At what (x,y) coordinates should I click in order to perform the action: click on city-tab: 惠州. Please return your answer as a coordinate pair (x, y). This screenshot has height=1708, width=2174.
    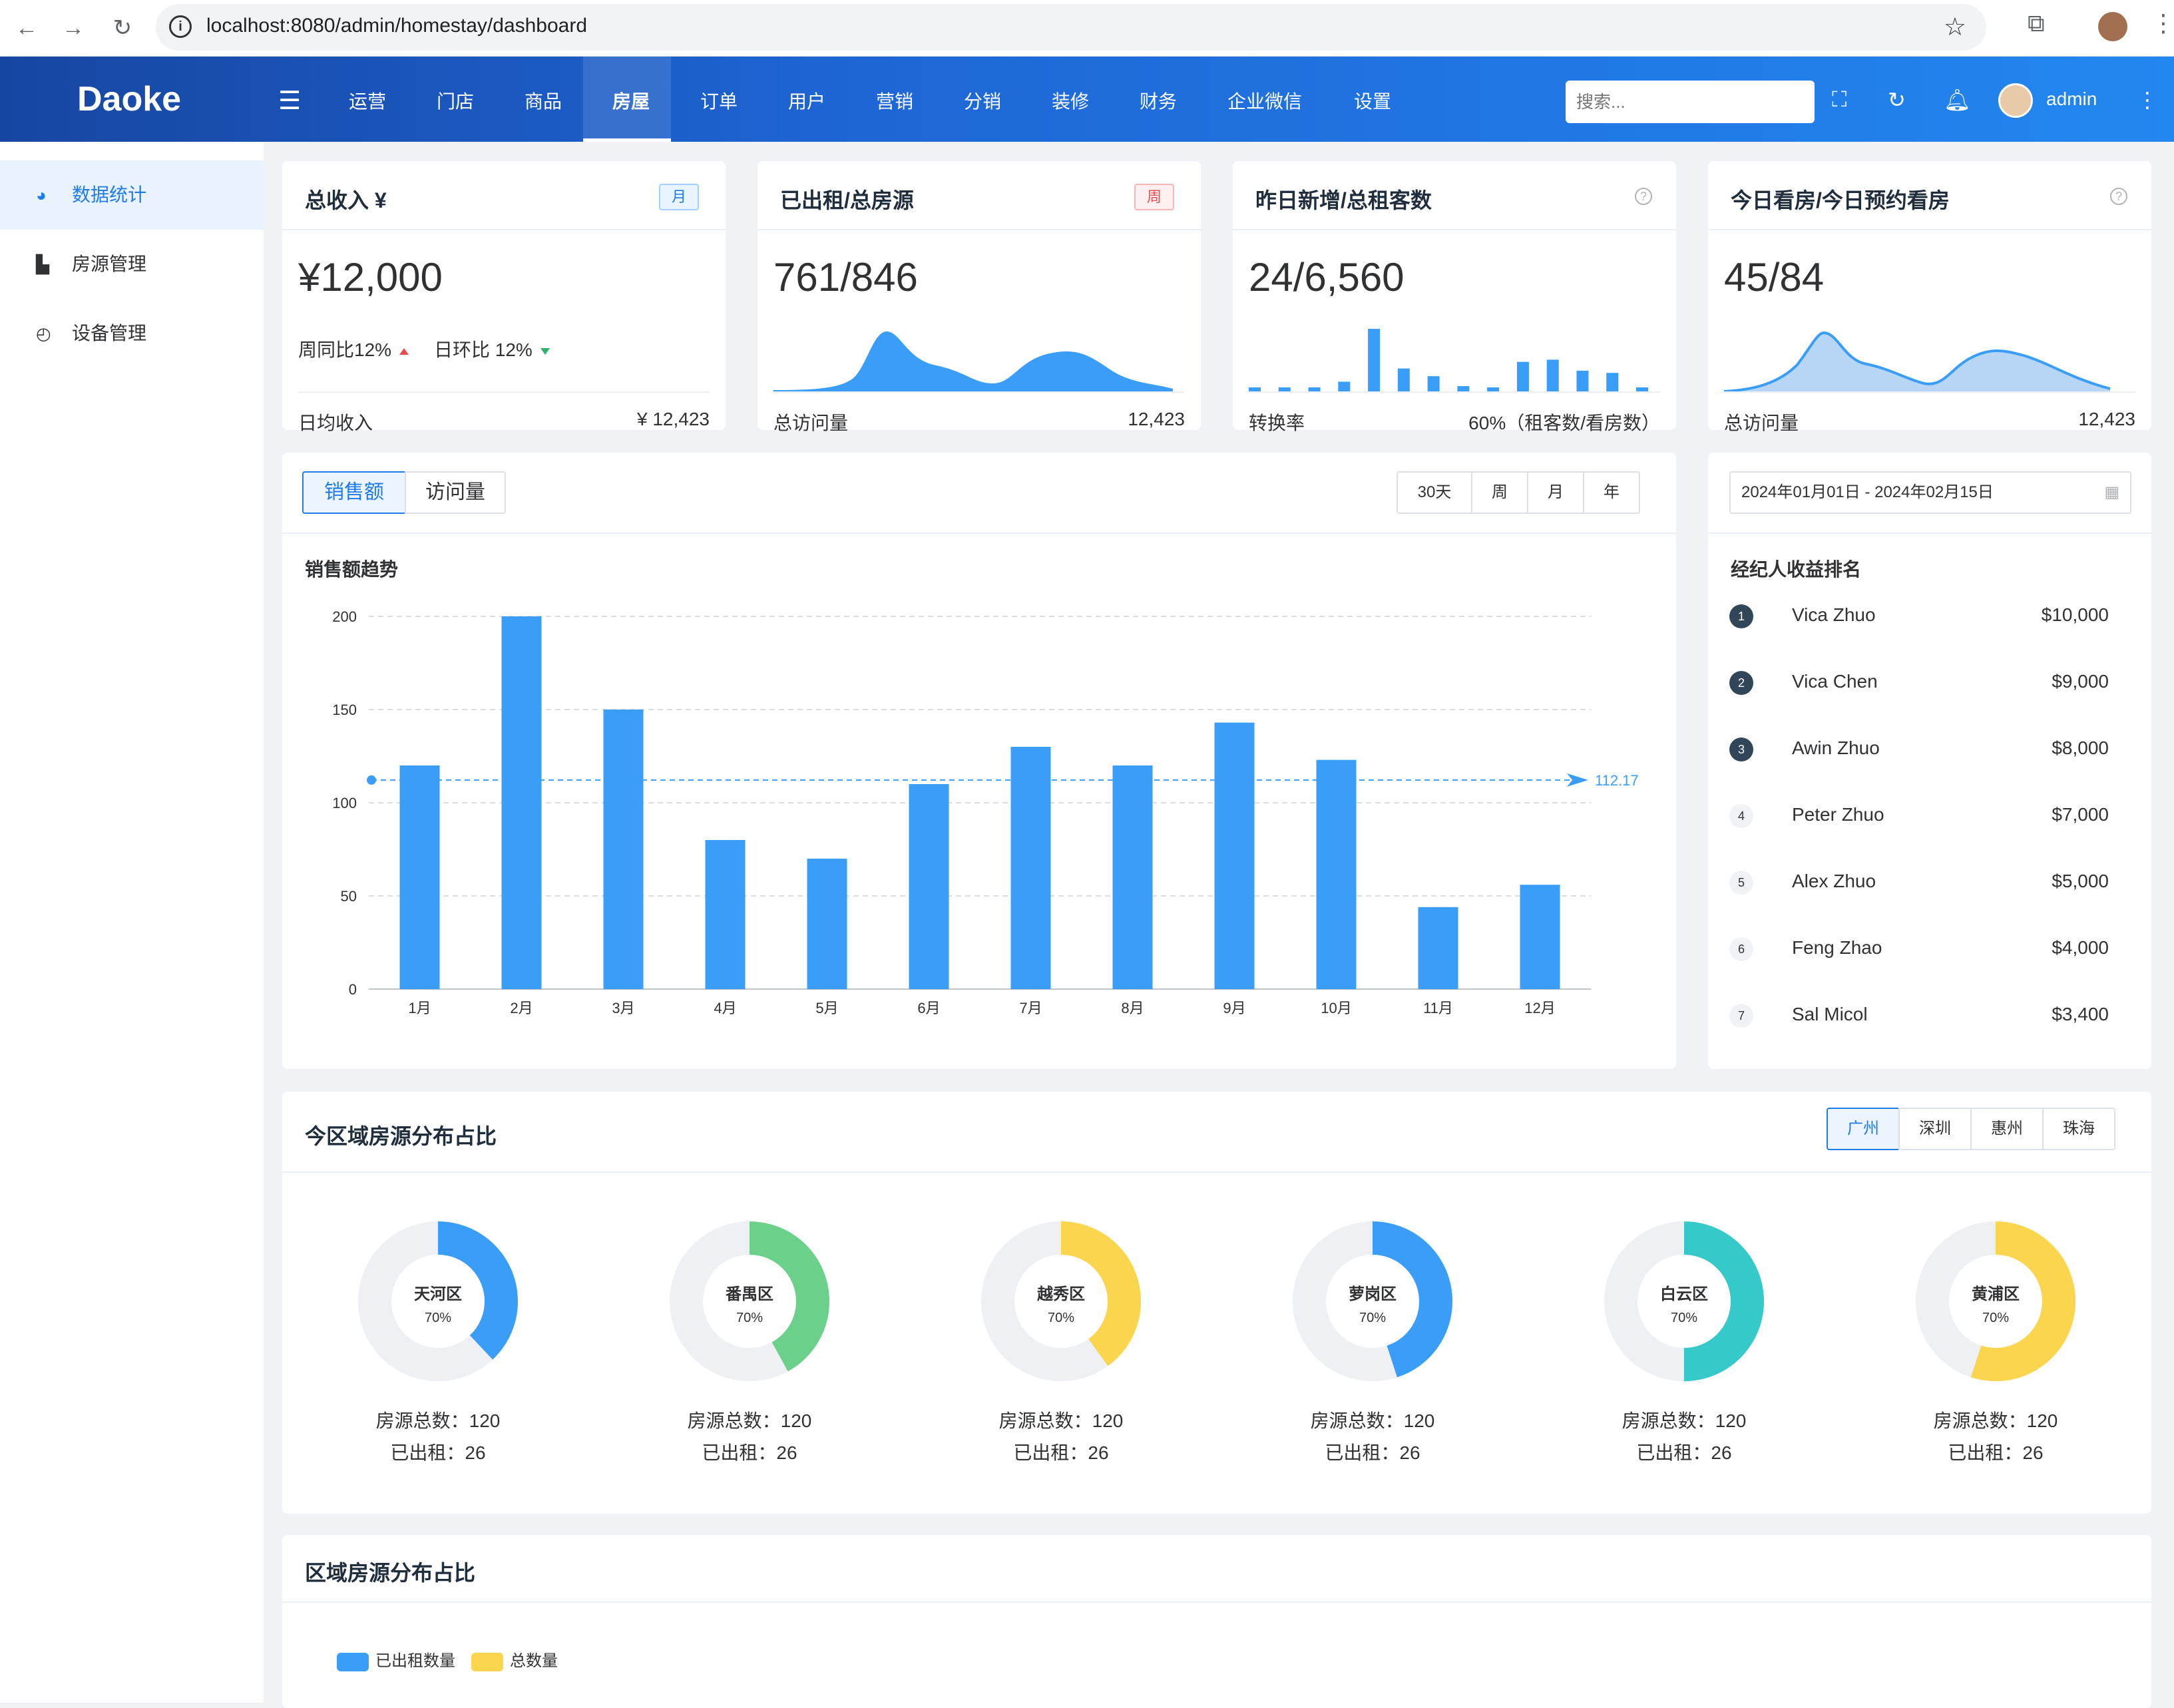
    Looking at the image, I should click on (2007, 1129).